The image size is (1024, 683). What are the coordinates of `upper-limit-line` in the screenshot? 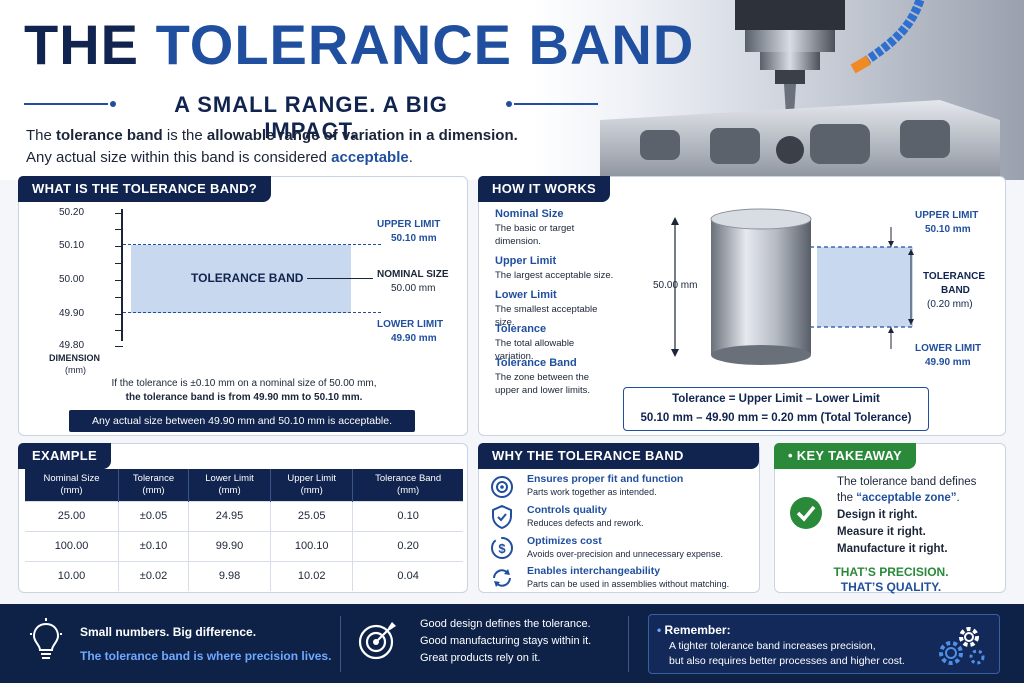 It's located at (252, 244).